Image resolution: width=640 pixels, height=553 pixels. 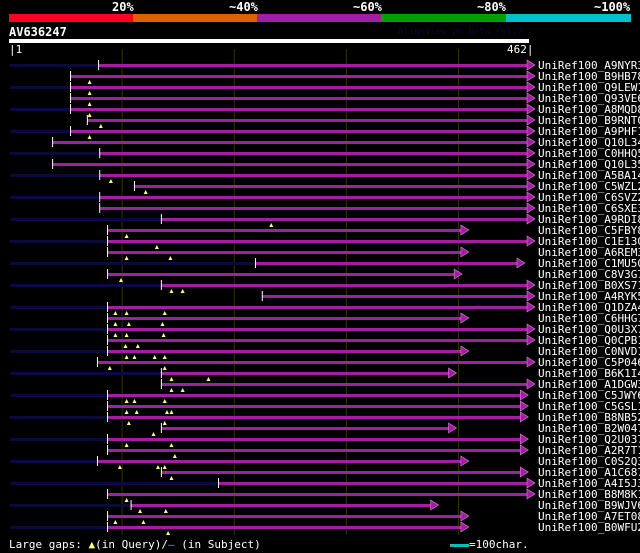 I want to click on legend: Large gaps: ▲(in Query)/– (in Subject), so click(x=135, y=544).